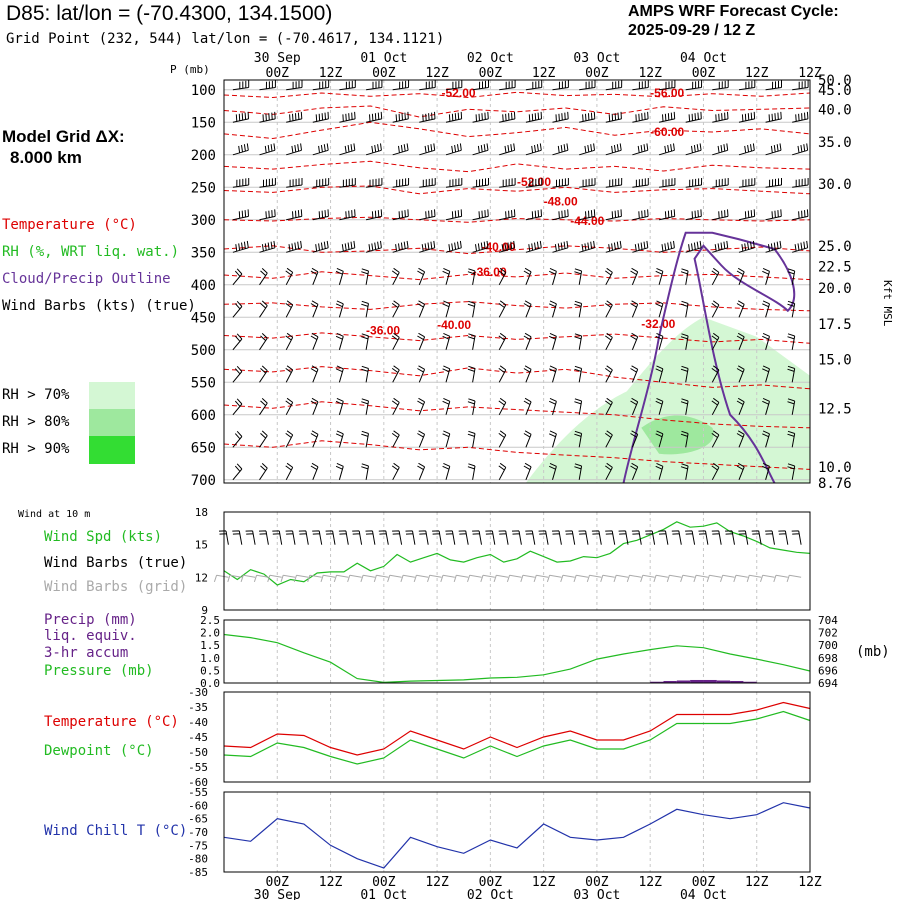 This screenshot has height=900, width=900. What do you see at coordinates (116, 587) in the screenshot?
I see `legend-wind-barbs-grid: Wind Barbs (grid)` at bounding box center [116, 587].